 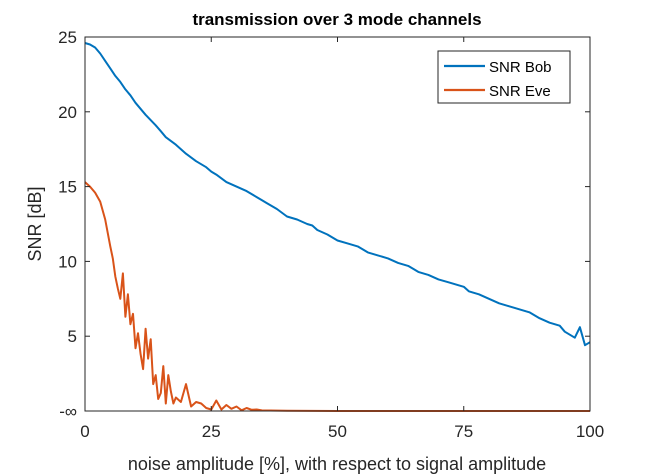 What do you see at coordinates (520, 67) in the screenshot?
I see `legend-label-bob: SNR Bob` at bounding box center [520, 67].